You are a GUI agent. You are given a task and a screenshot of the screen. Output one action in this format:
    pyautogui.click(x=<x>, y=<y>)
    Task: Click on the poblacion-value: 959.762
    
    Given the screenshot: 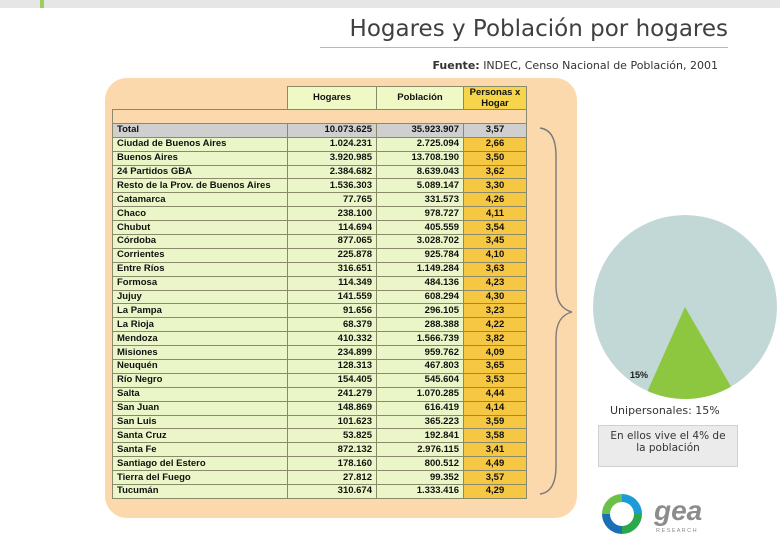 What is the action you would take?
    pyautogui.click(x=420, y=353)
    